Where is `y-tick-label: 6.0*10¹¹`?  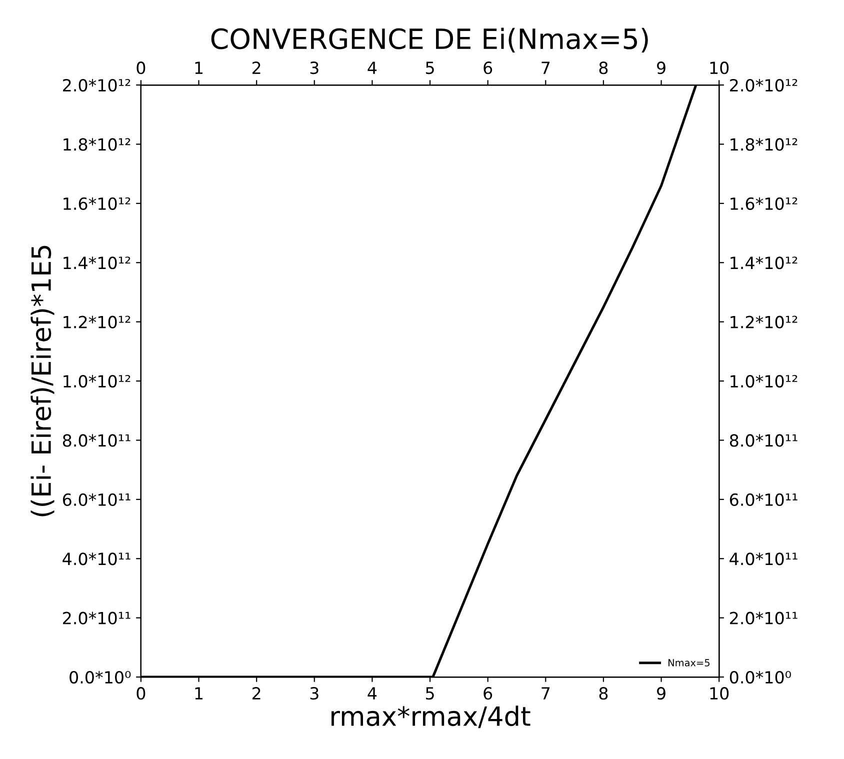
y-tick-label: 6.0*10¹¹ is located at coordinates (96, 499).